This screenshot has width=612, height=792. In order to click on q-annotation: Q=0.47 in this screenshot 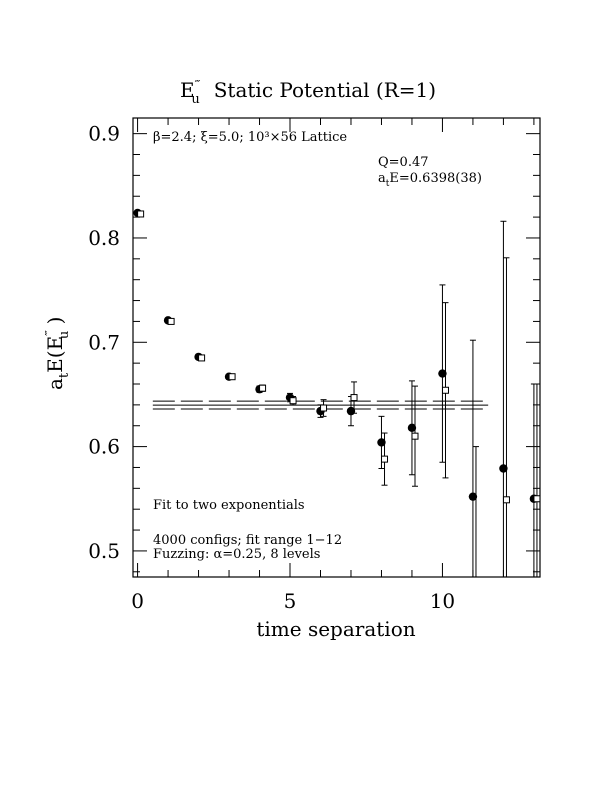, I will do `click(403, 162)`.